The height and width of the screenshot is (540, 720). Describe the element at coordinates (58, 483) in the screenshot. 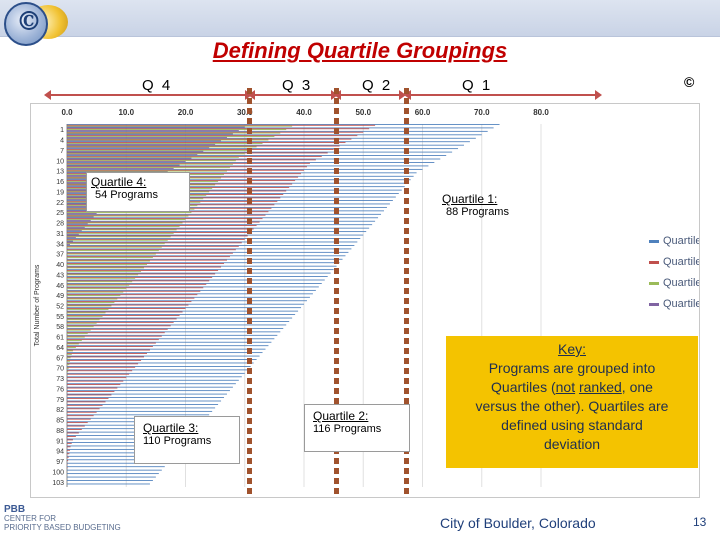

I see `y-tick-label: 103` at that location.